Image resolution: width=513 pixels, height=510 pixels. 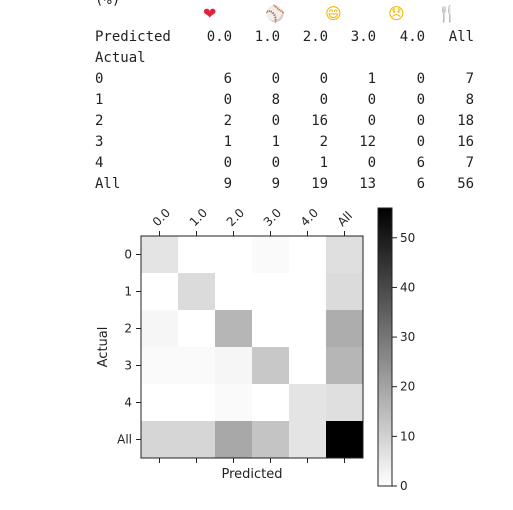 What do you see at coordinates (99, 100) in the screenshot?
I see `table-row-header: 1` at bounding box center [99, 100].